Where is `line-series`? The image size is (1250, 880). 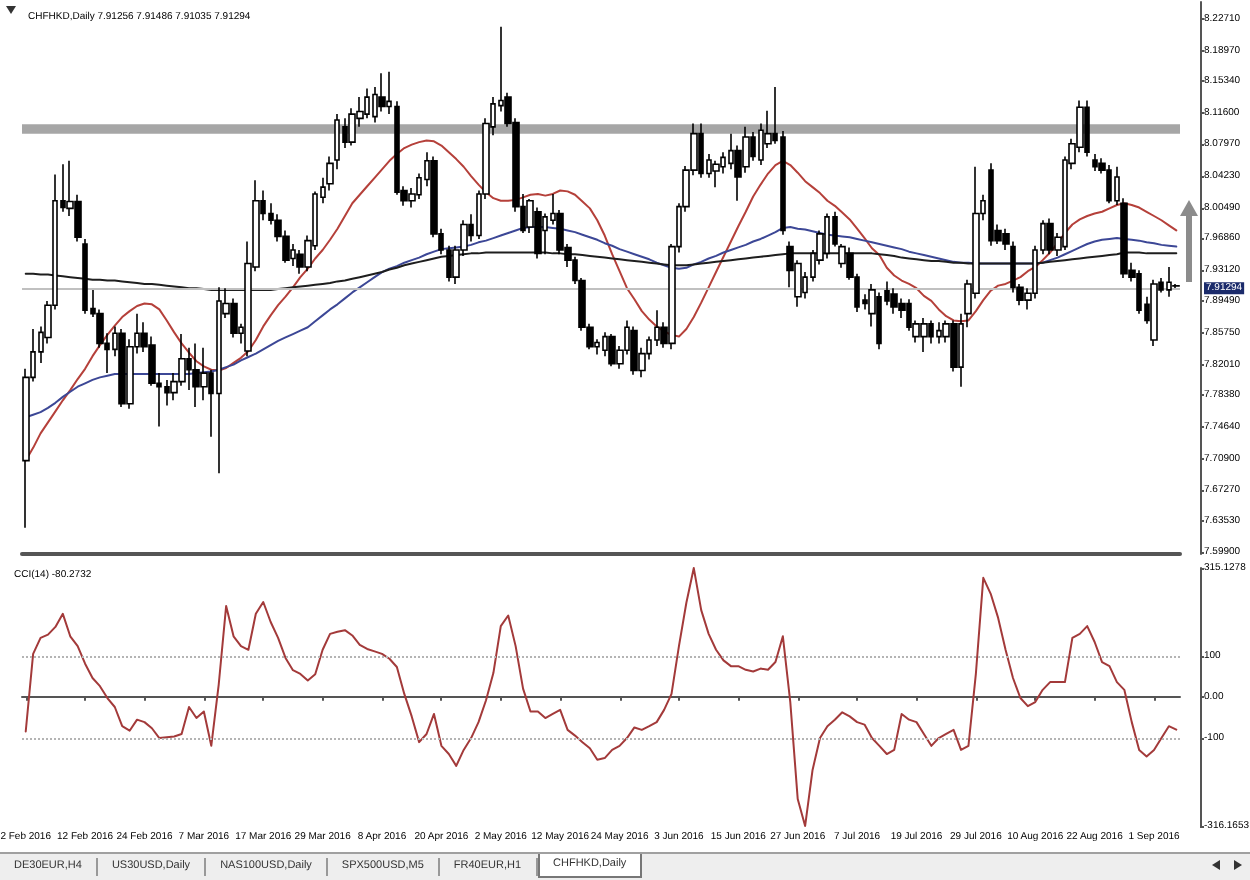
line-series is located at coordinates (601, 271).